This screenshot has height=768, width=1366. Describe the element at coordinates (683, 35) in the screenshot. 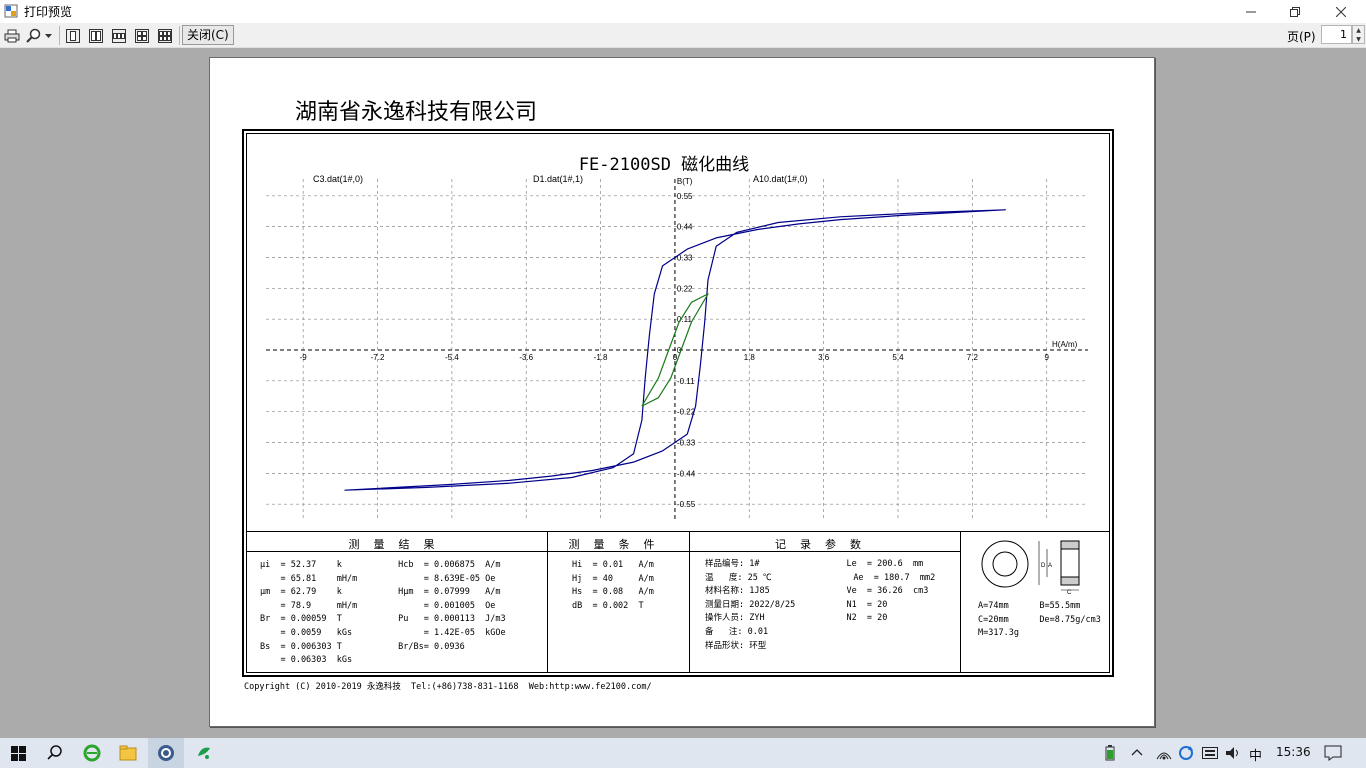

I see `preview-toolbar: 关闭(C) 页(P) 1 ▲ ▼` at that location.